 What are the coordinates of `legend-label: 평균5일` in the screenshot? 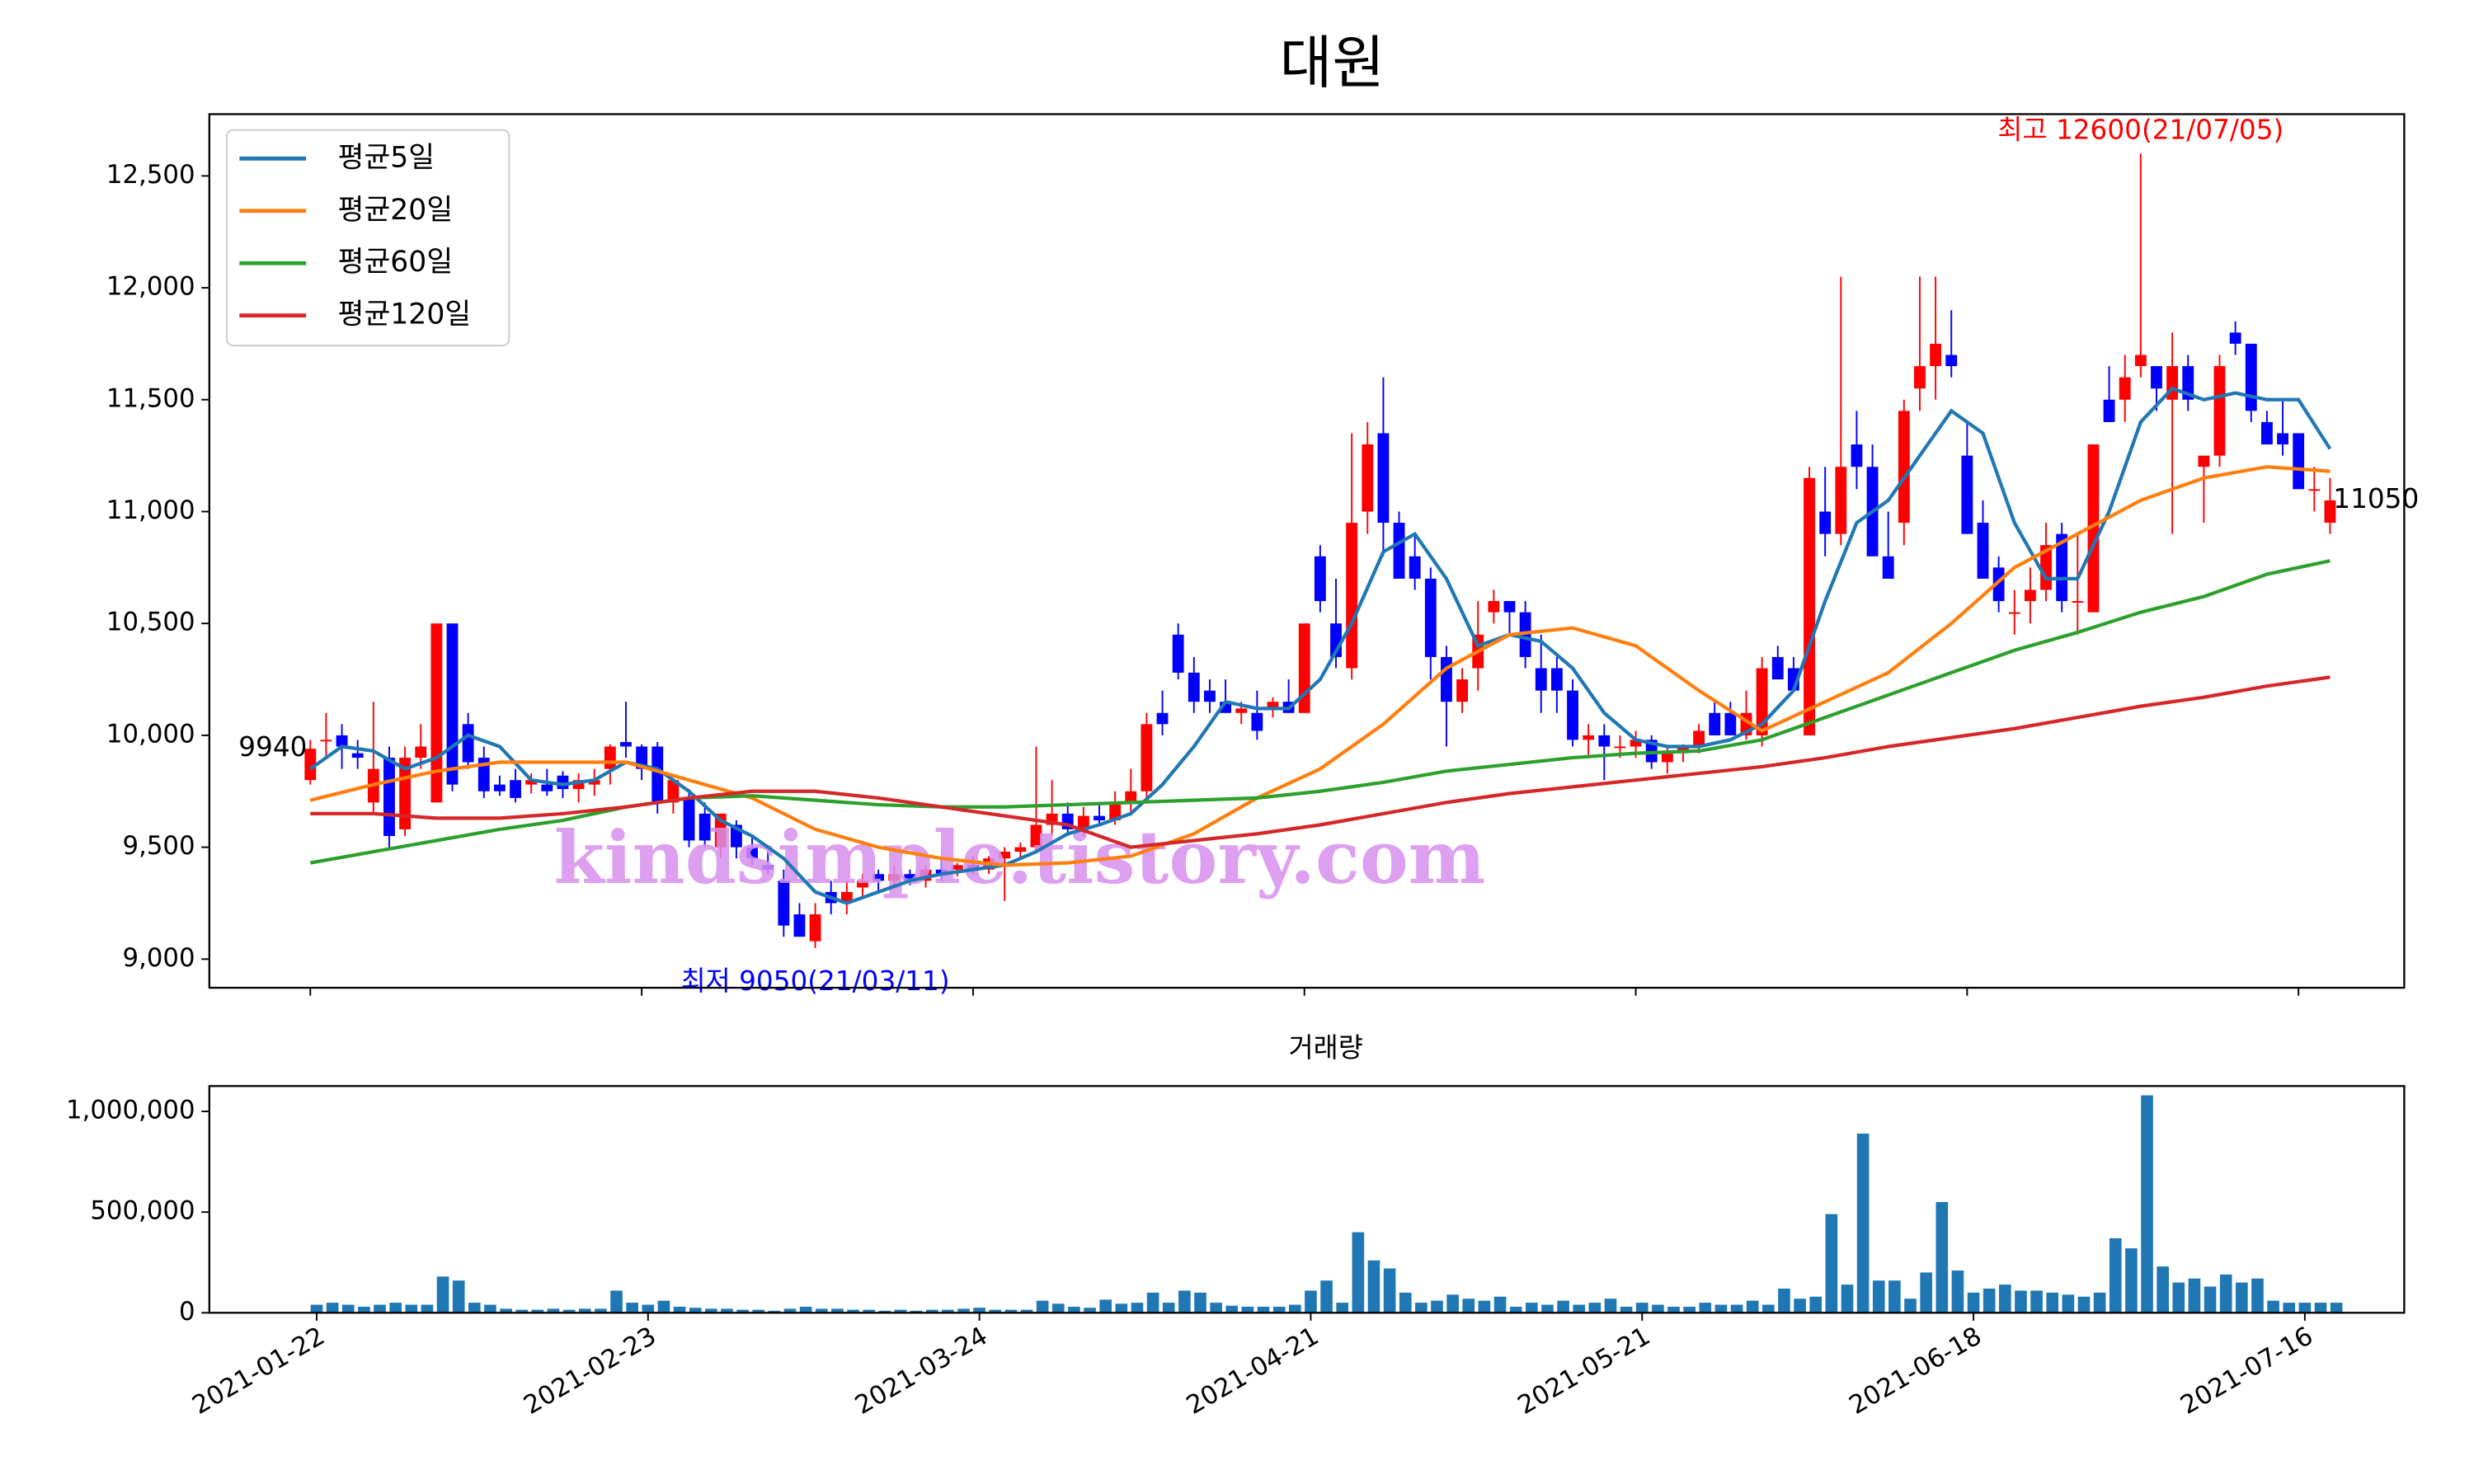 It's located at (386, 157).